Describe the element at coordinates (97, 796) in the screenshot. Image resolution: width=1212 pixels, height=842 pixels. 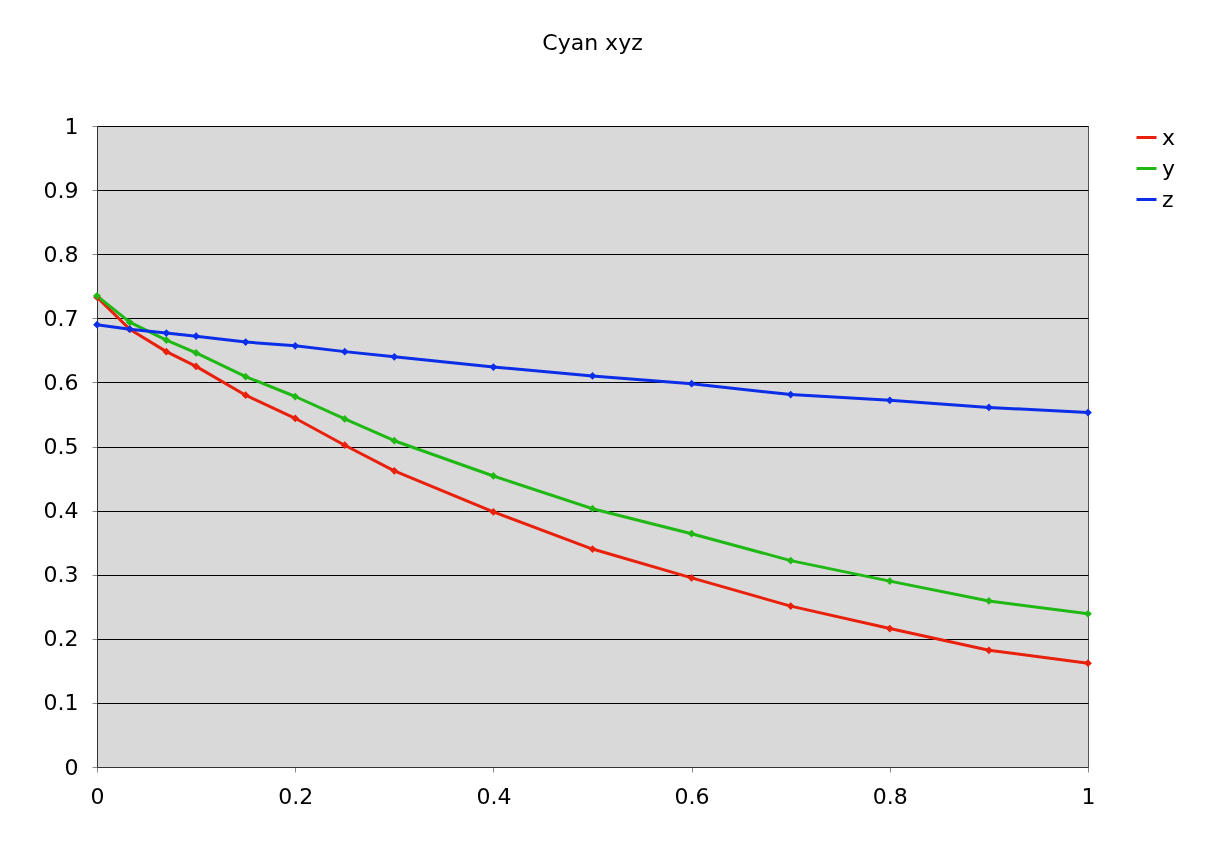
I see `x-tick-label: 0` at that location.